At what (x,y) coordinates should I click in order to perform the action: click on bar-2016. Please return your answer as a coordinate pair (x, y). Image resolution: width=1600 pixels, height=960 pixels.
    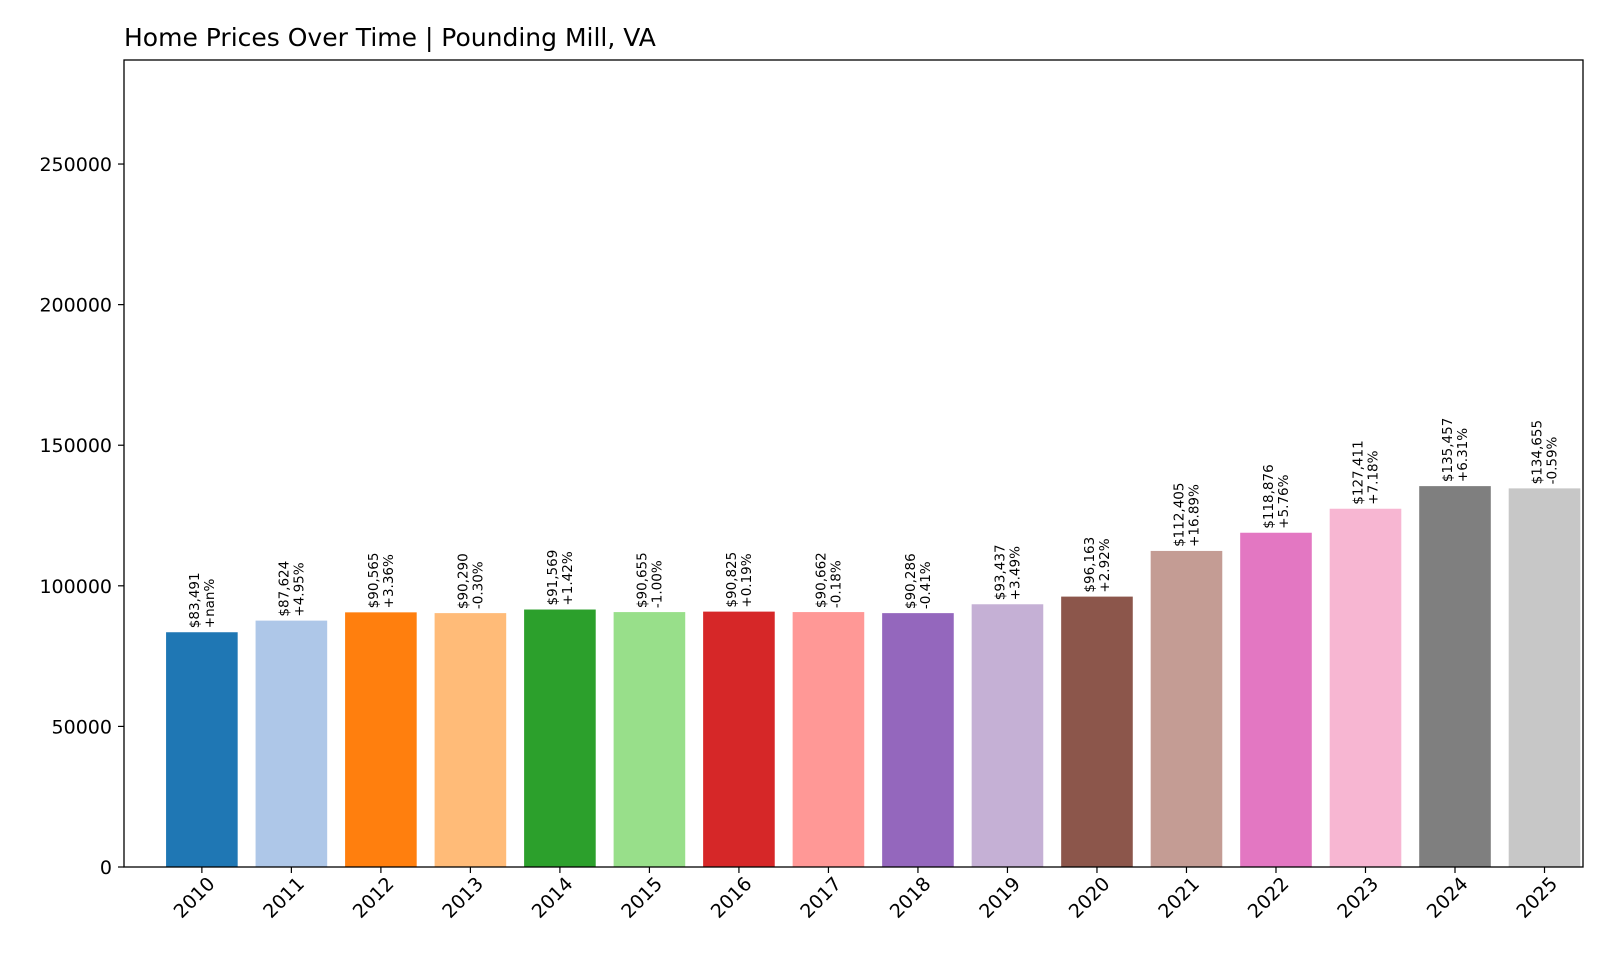
    Looking at the image, I should click on (739, 739).